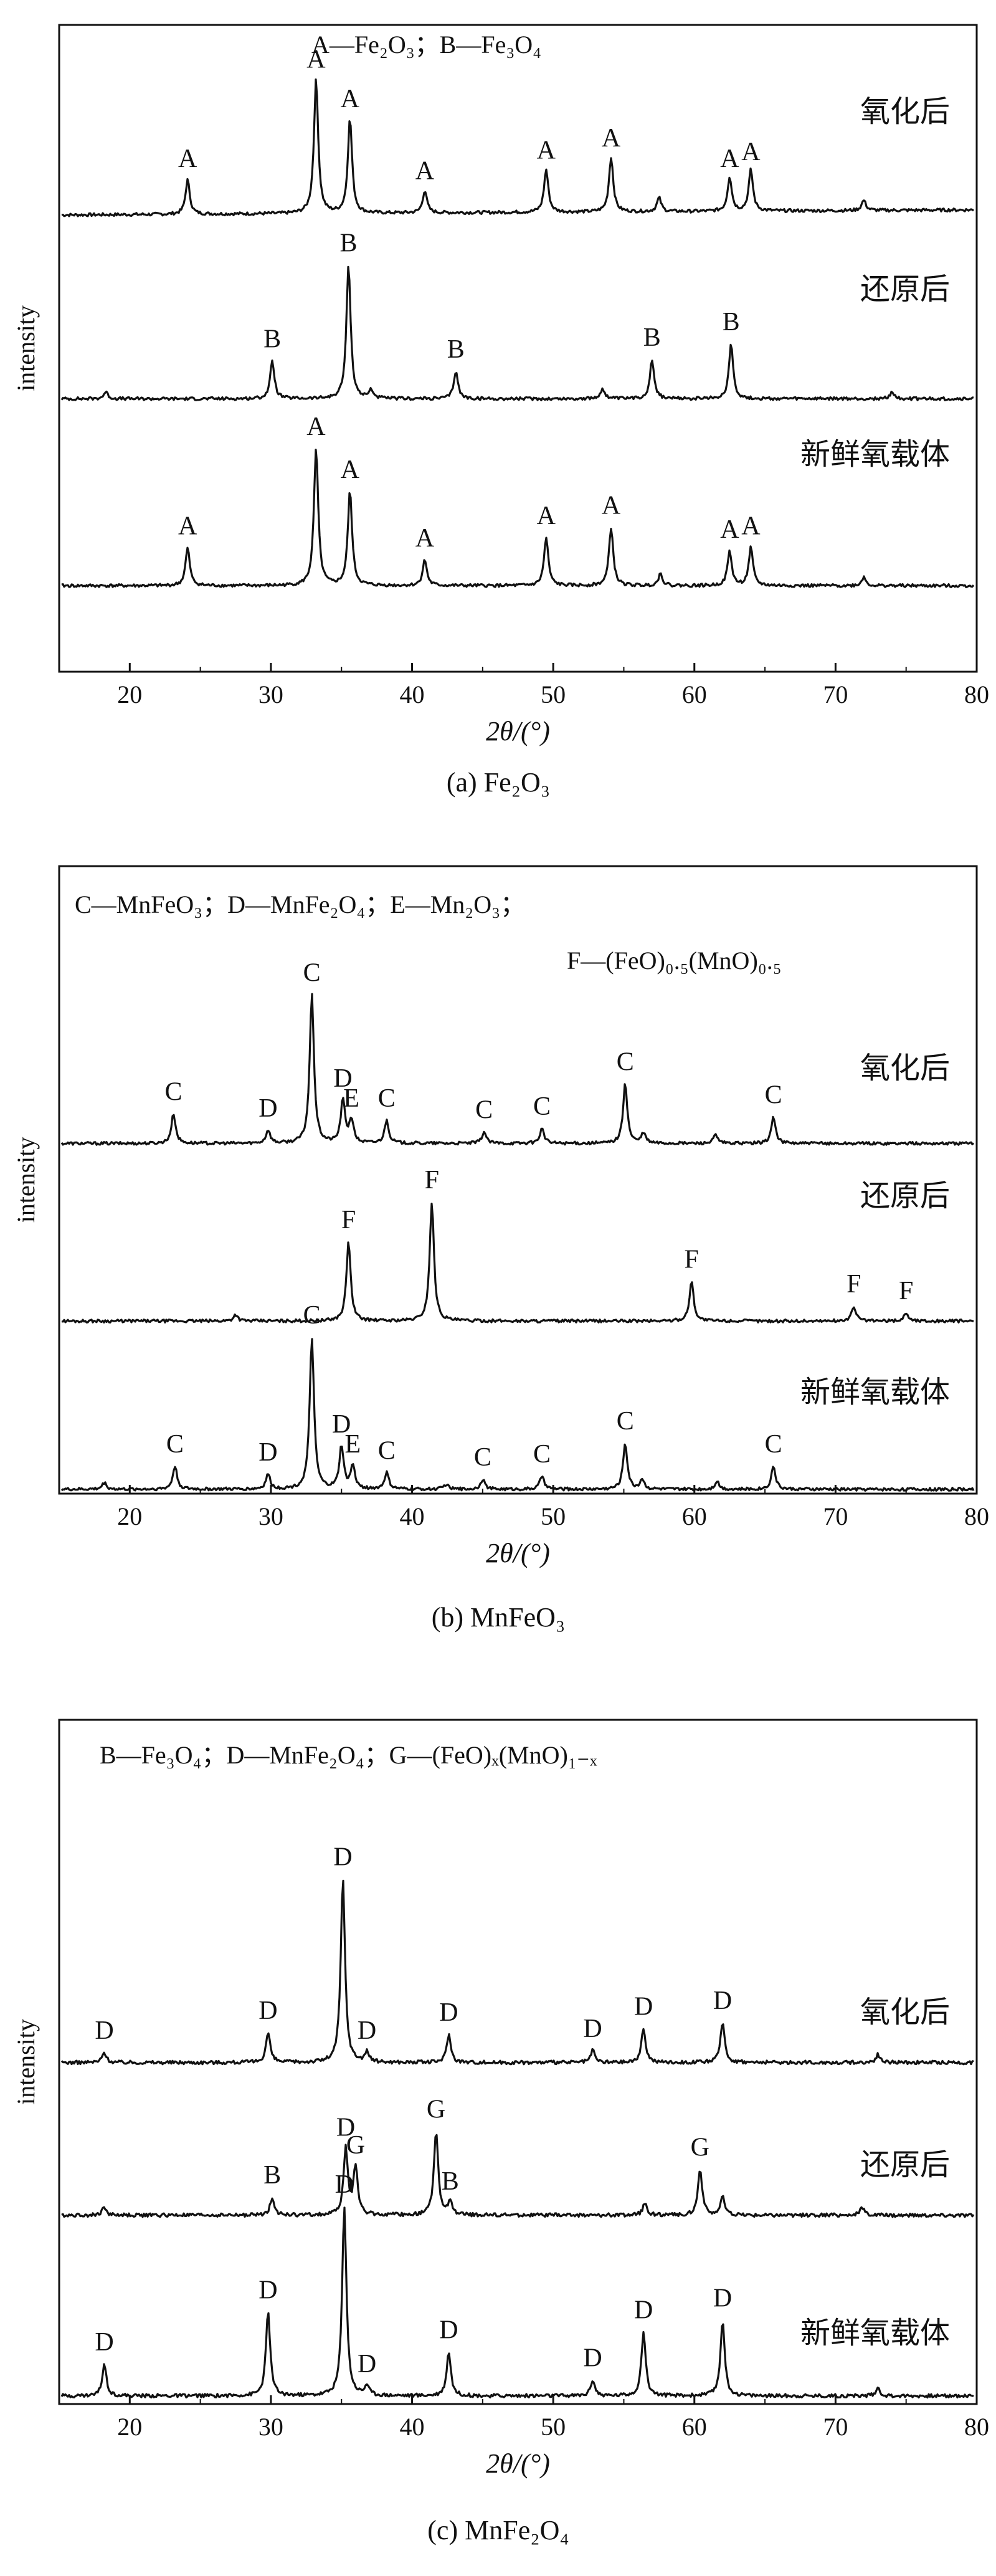 The width and height of the screenshot is (996, 2576). I want to click on legend-text-2: F—(FeO)₀.₅(MnO)₀.₅, so click(674, 961).